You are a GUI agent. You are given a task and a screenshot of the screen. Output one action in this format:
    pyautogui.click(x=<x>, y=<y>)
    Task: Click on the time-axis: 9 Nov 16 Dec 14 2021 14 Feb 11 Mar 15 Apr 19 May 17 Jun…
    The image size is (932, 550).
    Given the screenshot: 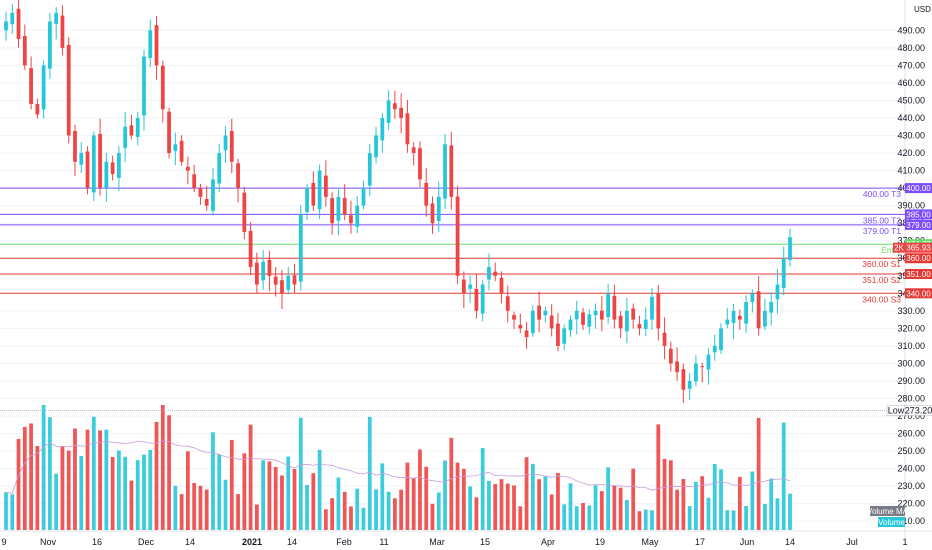 What is the action you would take?
    pyautogui.click(x=466, y=538)
    